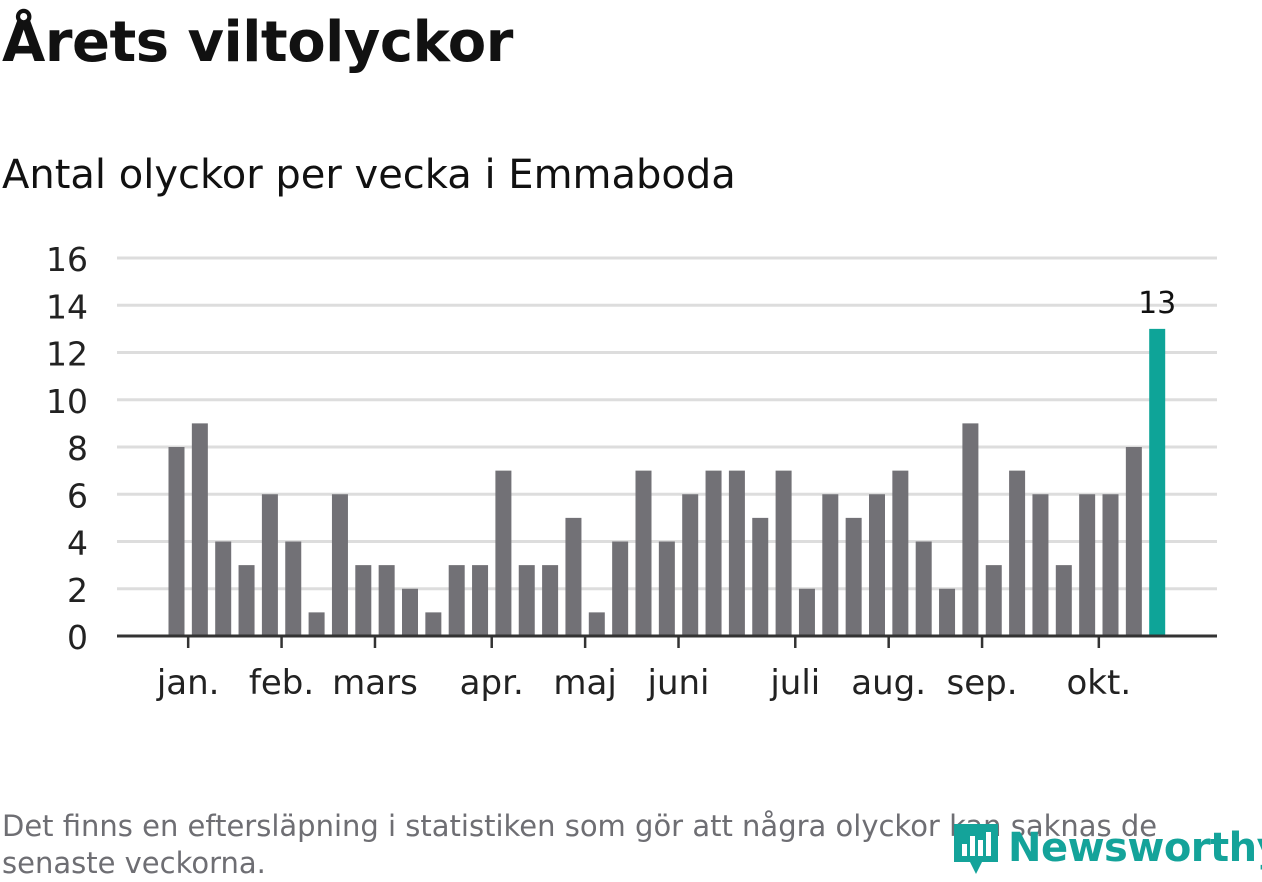 The height and width of the screenshot is (882, 1262). What do you see at coordinates (888, 683) in the screenshot?
I see `x-tick-label: aug.` at bounding box center [888, 683].